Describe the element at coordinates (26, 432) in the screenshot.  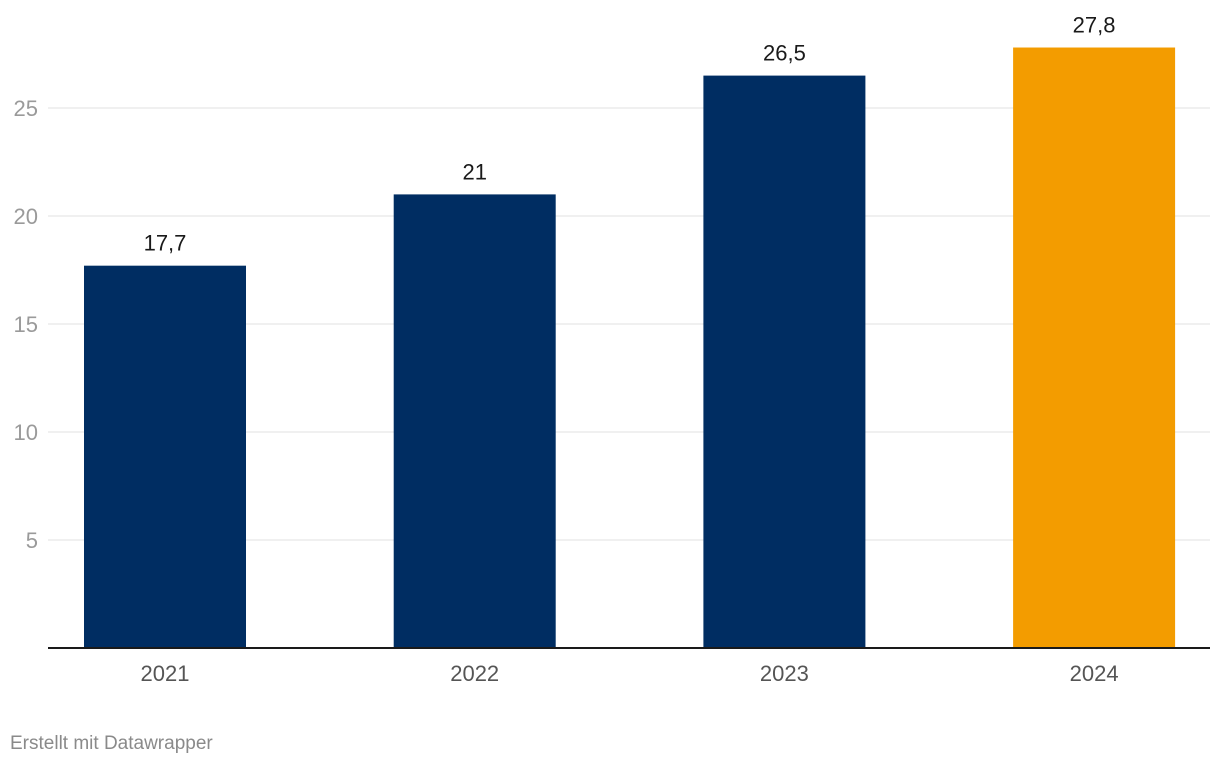
I see `y-tick-label: 10` at that location.